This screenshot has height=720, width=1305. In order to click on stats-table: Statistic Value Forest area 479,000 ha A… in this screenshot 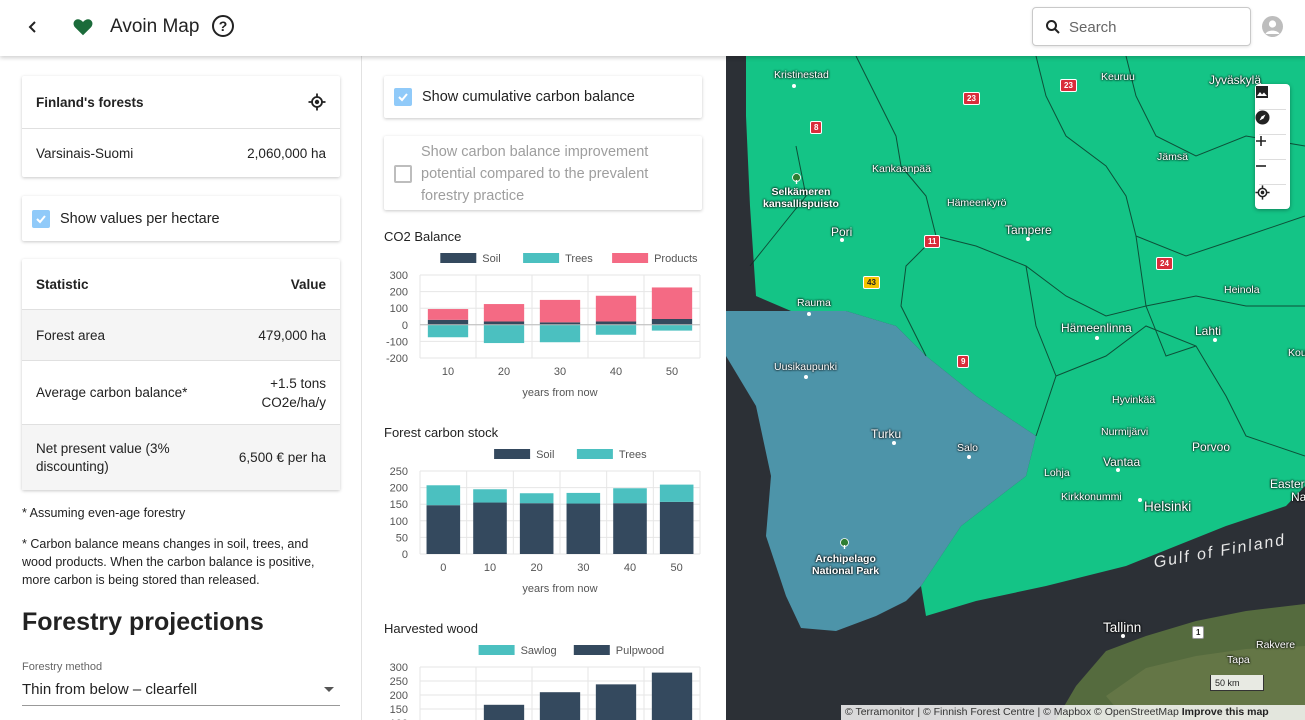, I will do `click(181, 374)`.